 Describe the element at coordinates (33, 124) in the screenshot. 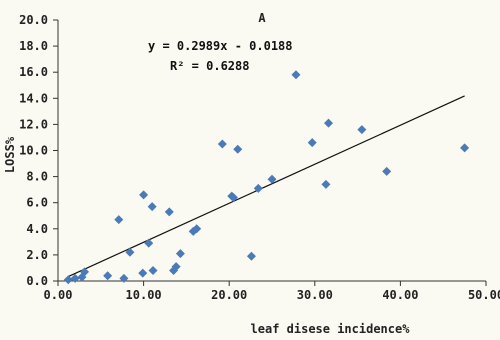

I see `y-tick-label: 12.0` at that location.